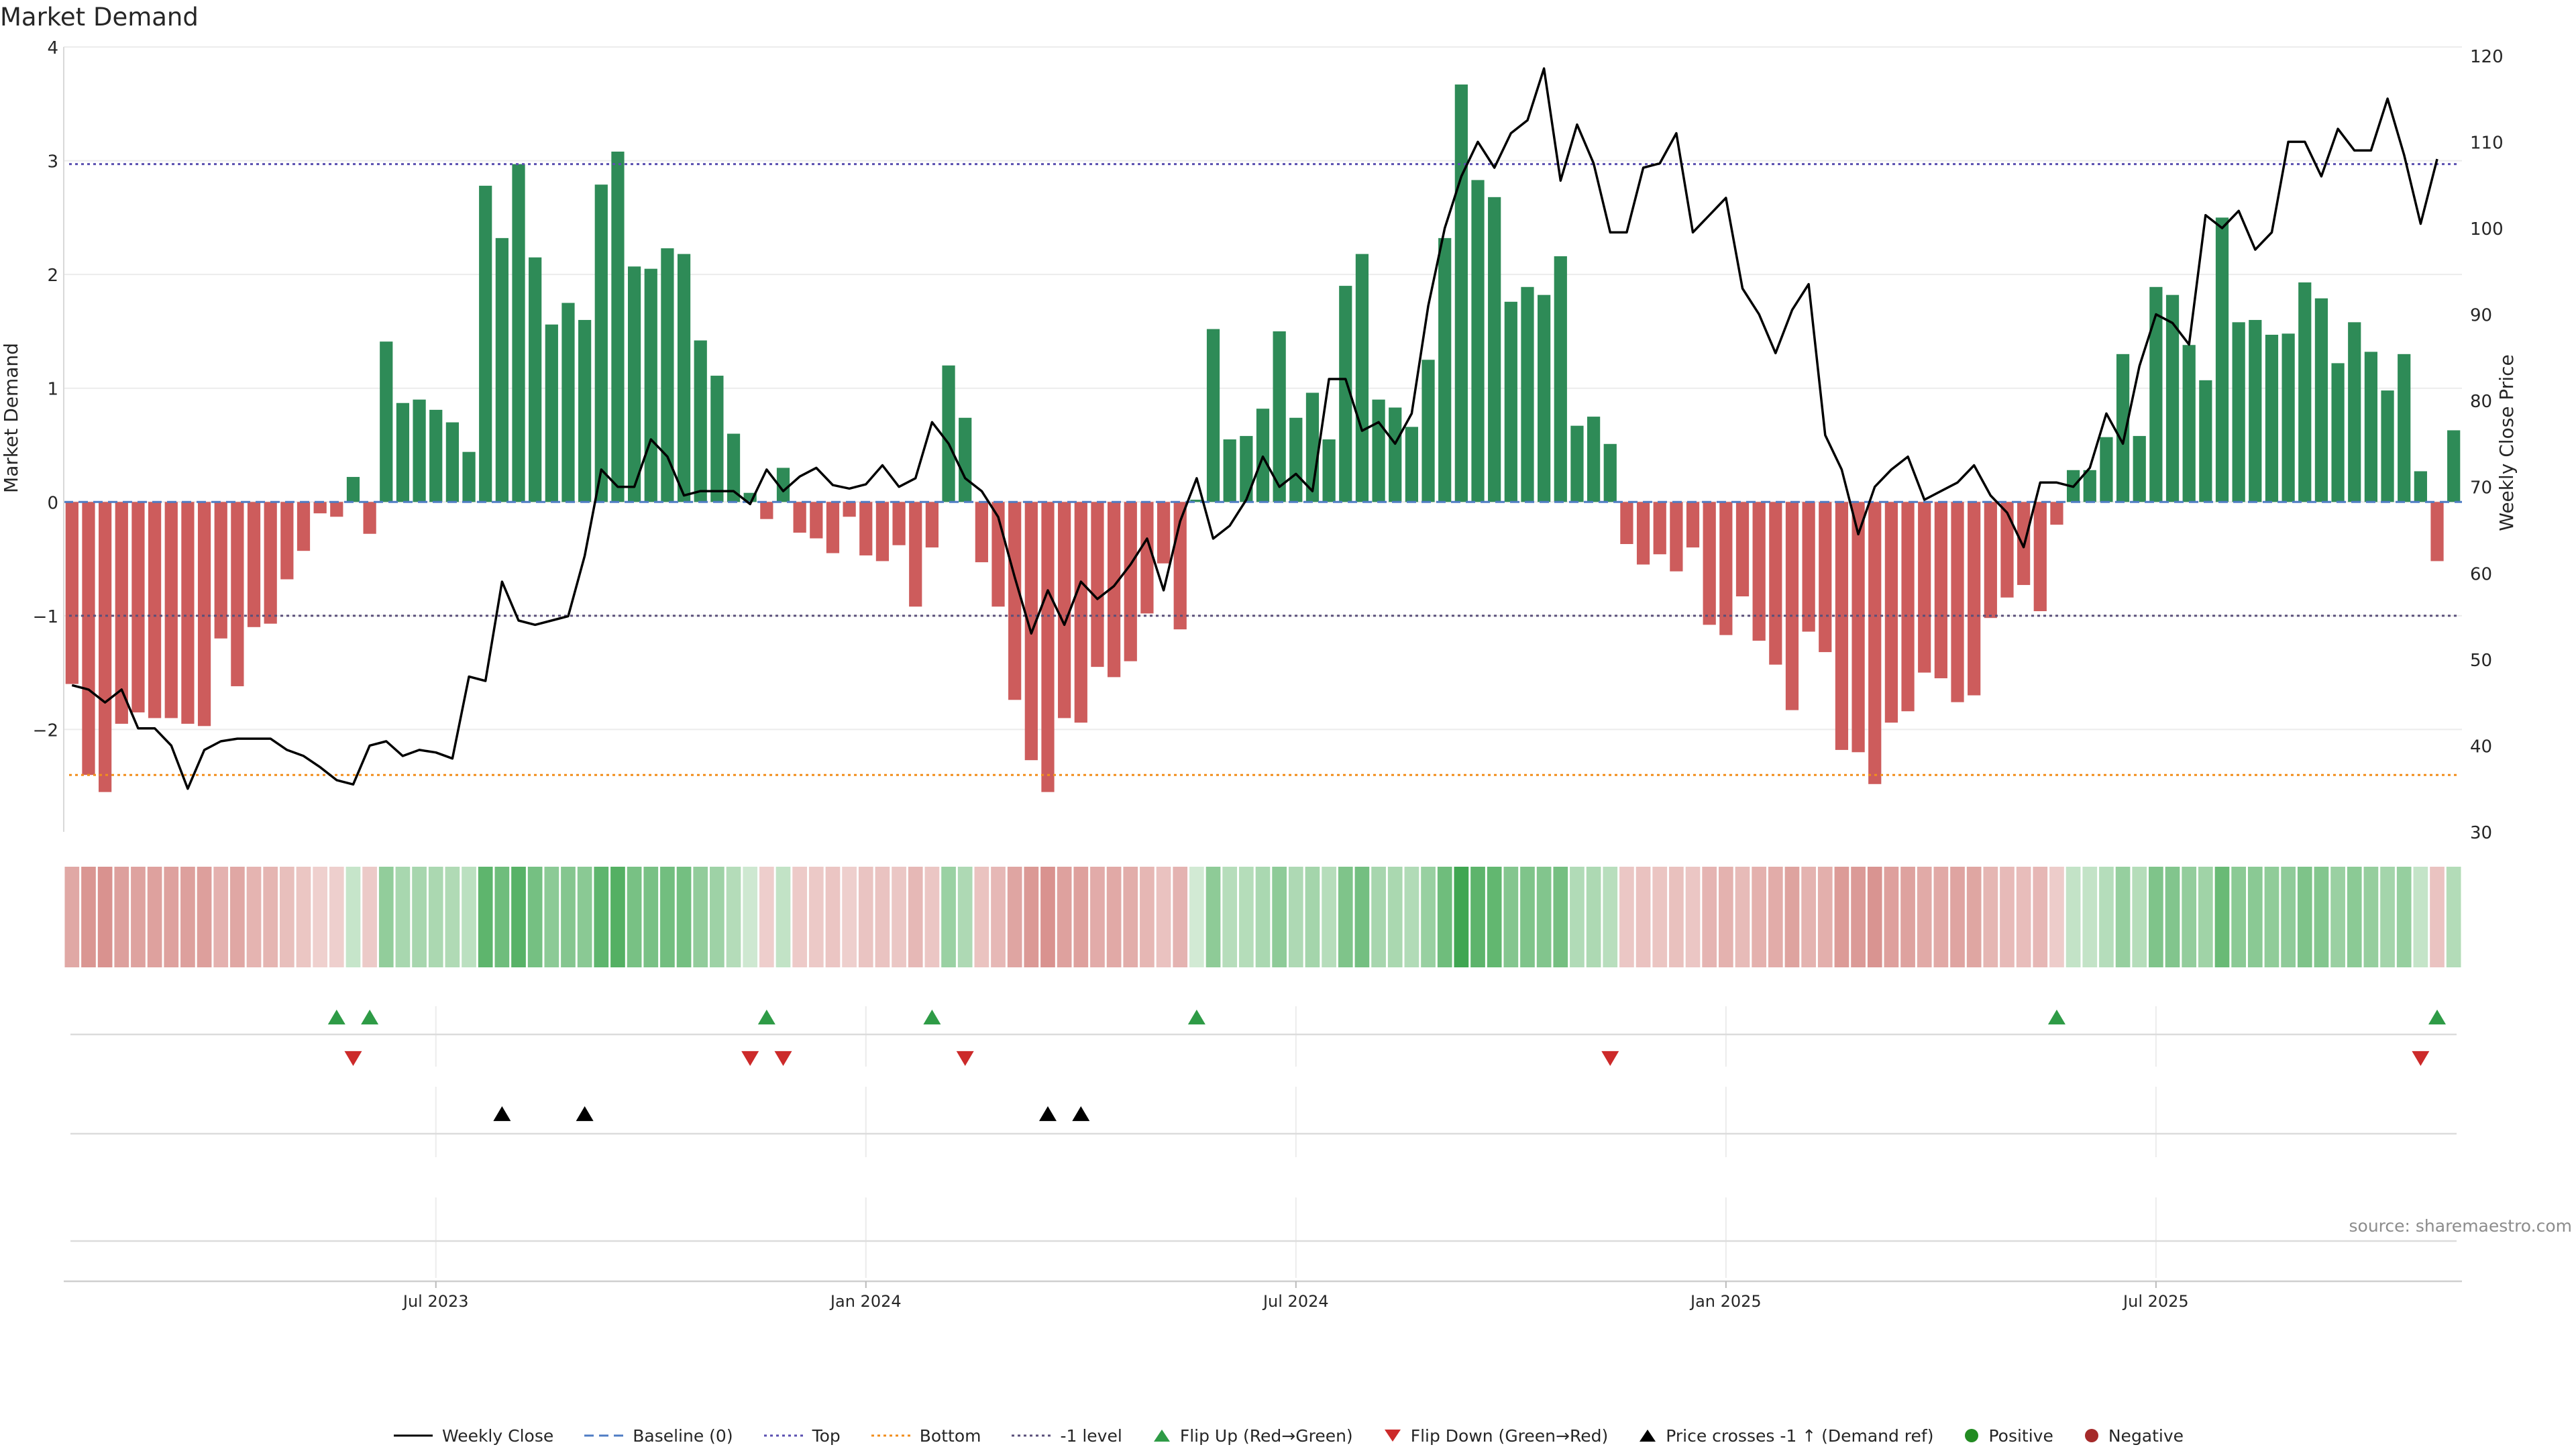 The height and width of the screenshot is (1449, 2576). What do you see at coordinates (1800, 1436) in the screenshot?
I see `legend-label: Price crosses -1 ↑ (Demand ref)` at bounding box center [1800, 1436].